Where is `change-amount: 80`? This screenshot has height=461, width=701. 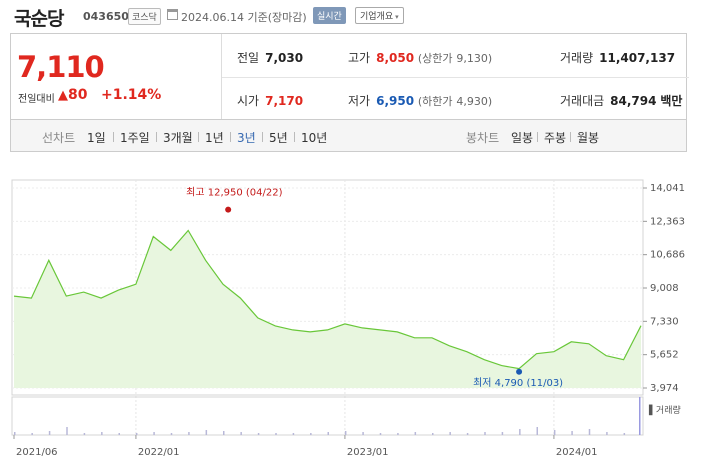
change-amount: 80 is located at coordinates (78, 95).